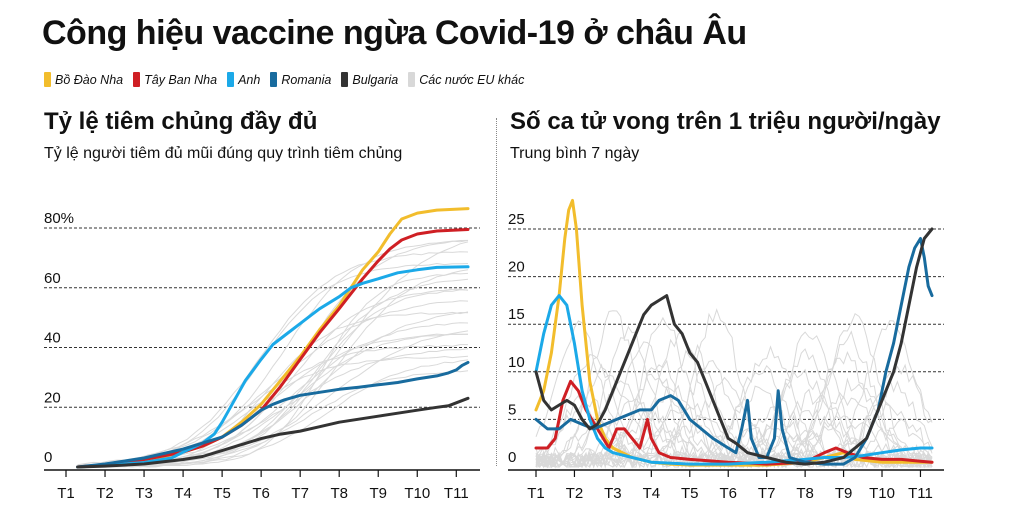  I want to click on legend-item-portugal: Bồ Đào Nha, so click(83, 79).